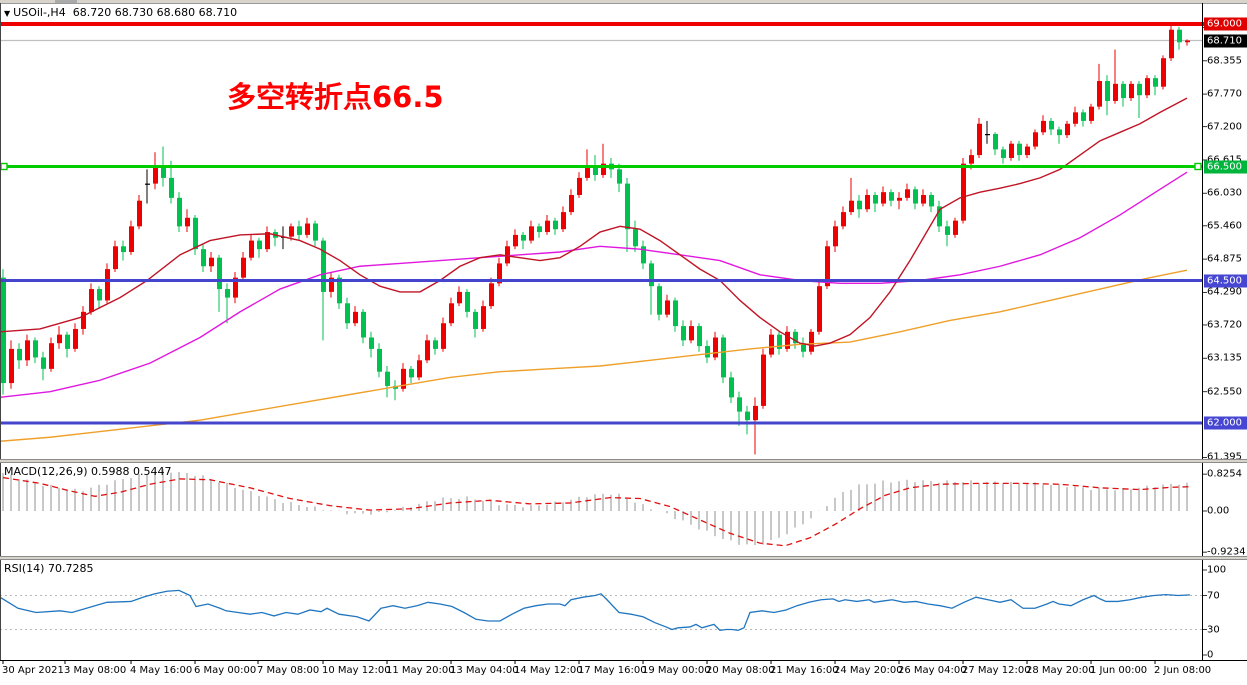 The width and height of the screenshot is (1247, 685). Describe the element at coordinates (66, 1) in the screenshot. I see `window-top-notch` at that location.